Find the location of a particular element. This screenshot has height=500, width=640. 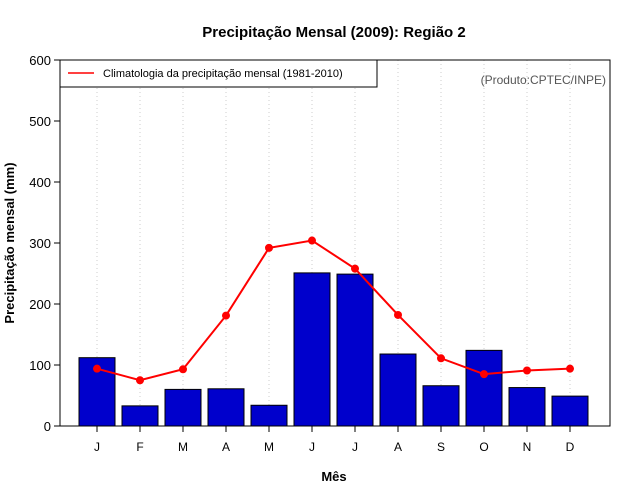

source-annotation: (Produto:CPTEC/INPE) is located at coordinates (543, 80).